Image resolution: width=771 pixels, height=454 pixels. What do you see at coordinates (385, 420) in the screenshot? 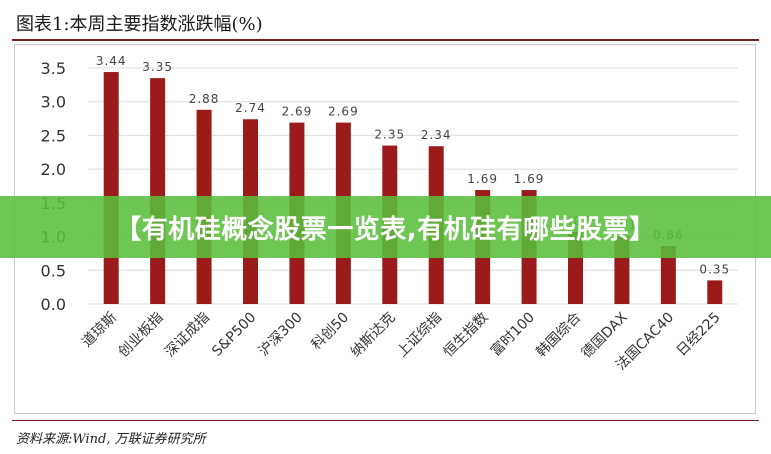
I see `source-rule` at bounding box center [385, 420].